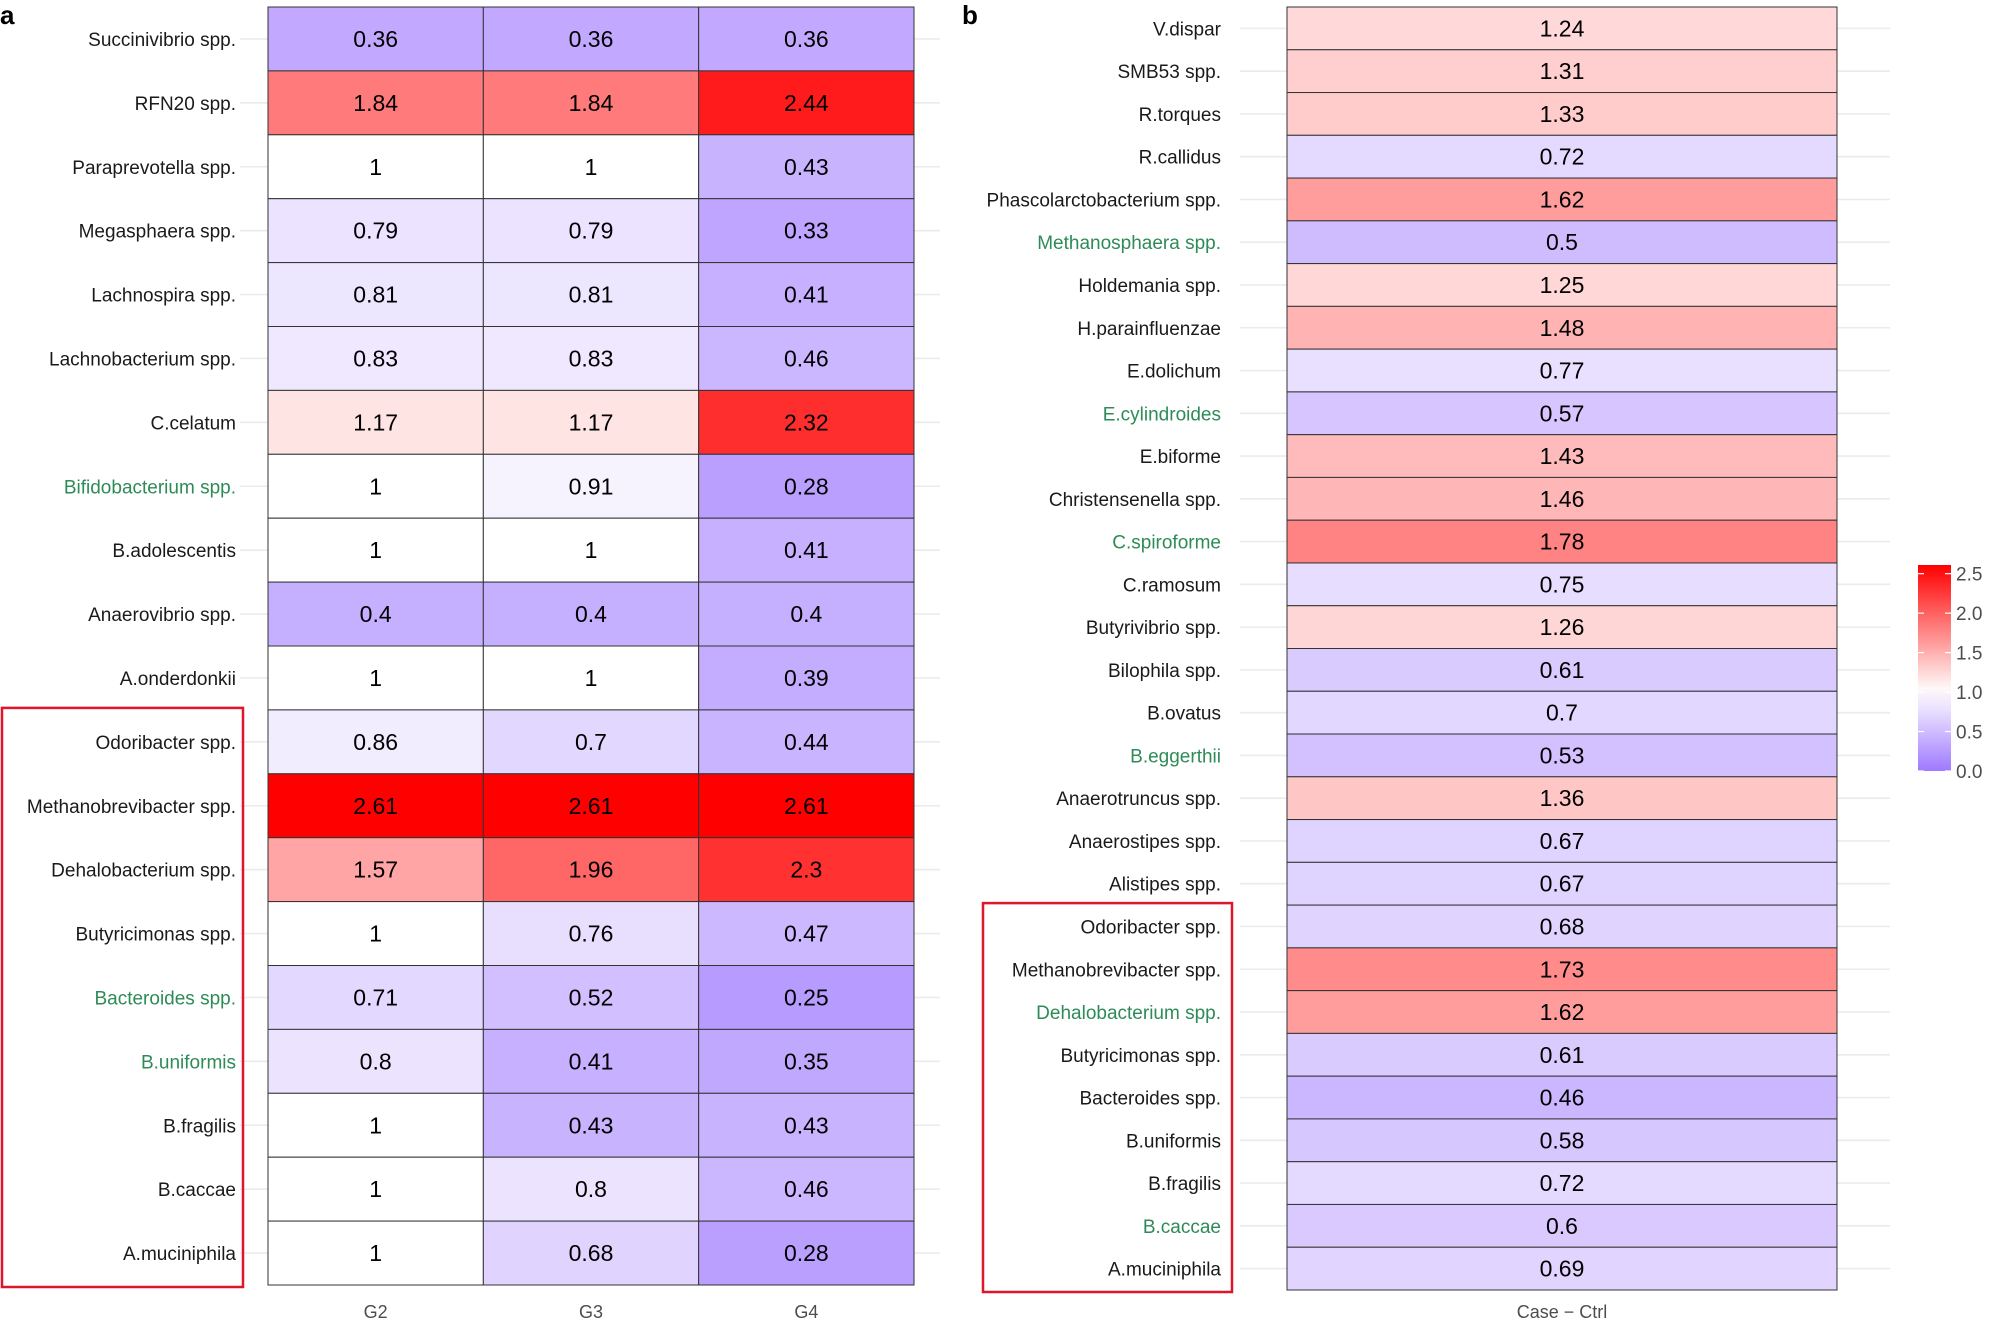 This screenshot has height=1320, width=2001. I want to click on cell-value-label: 0.5, so click(1562, 242).